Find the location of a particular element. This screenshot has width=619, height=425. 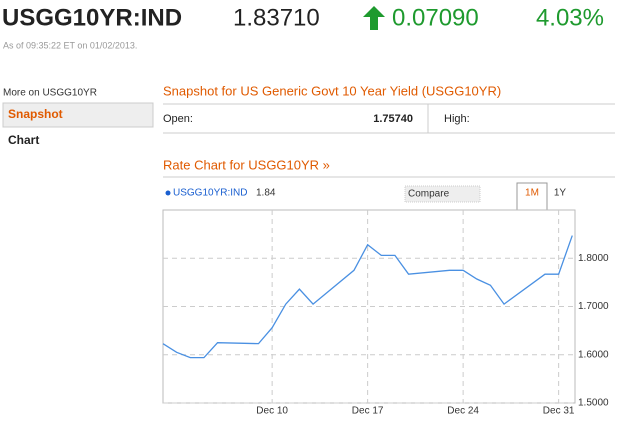

open-label: Open: is located at coordinates (178, 119).